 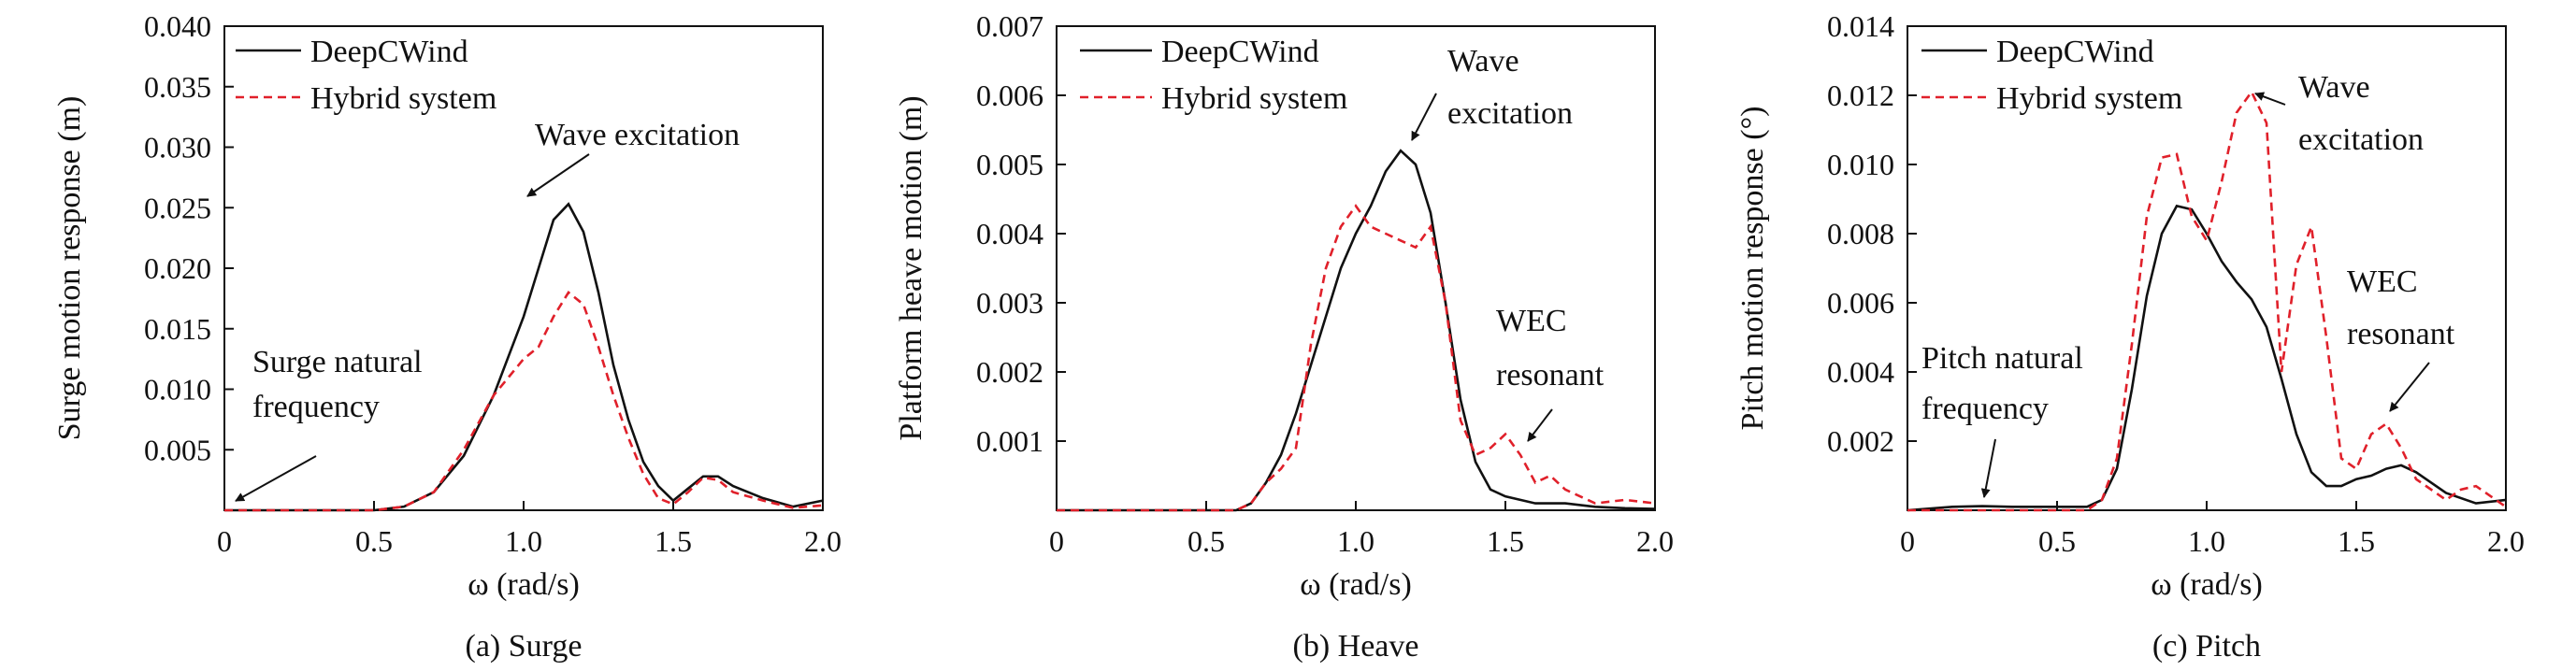 I want to click on panel-caption: (c) Pitch, so click(x=2207, y=646).